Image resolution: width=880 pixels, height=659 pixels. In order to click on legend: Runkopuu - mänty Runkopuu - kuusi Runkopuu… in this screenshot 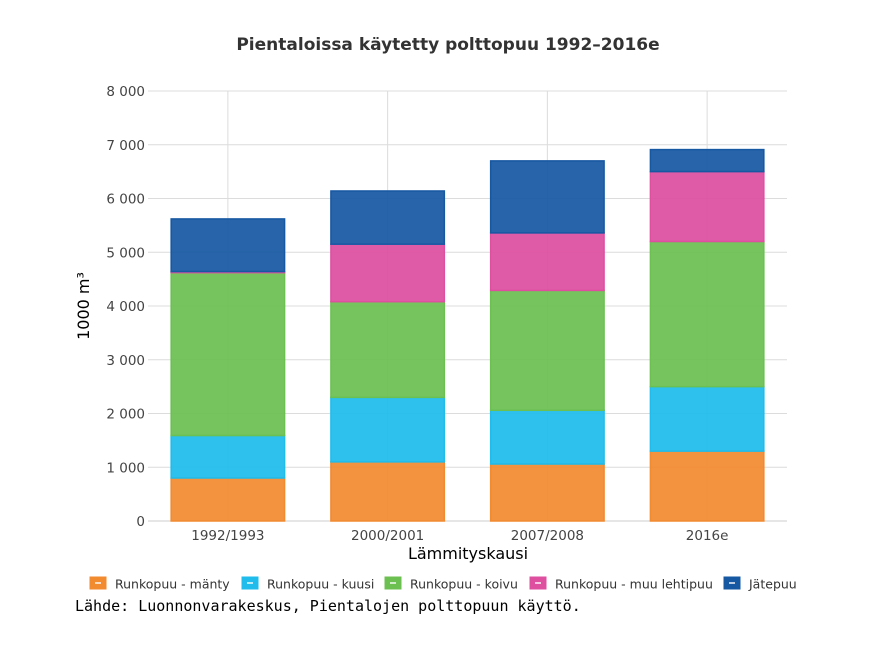, I will do `click(442, 583)`.